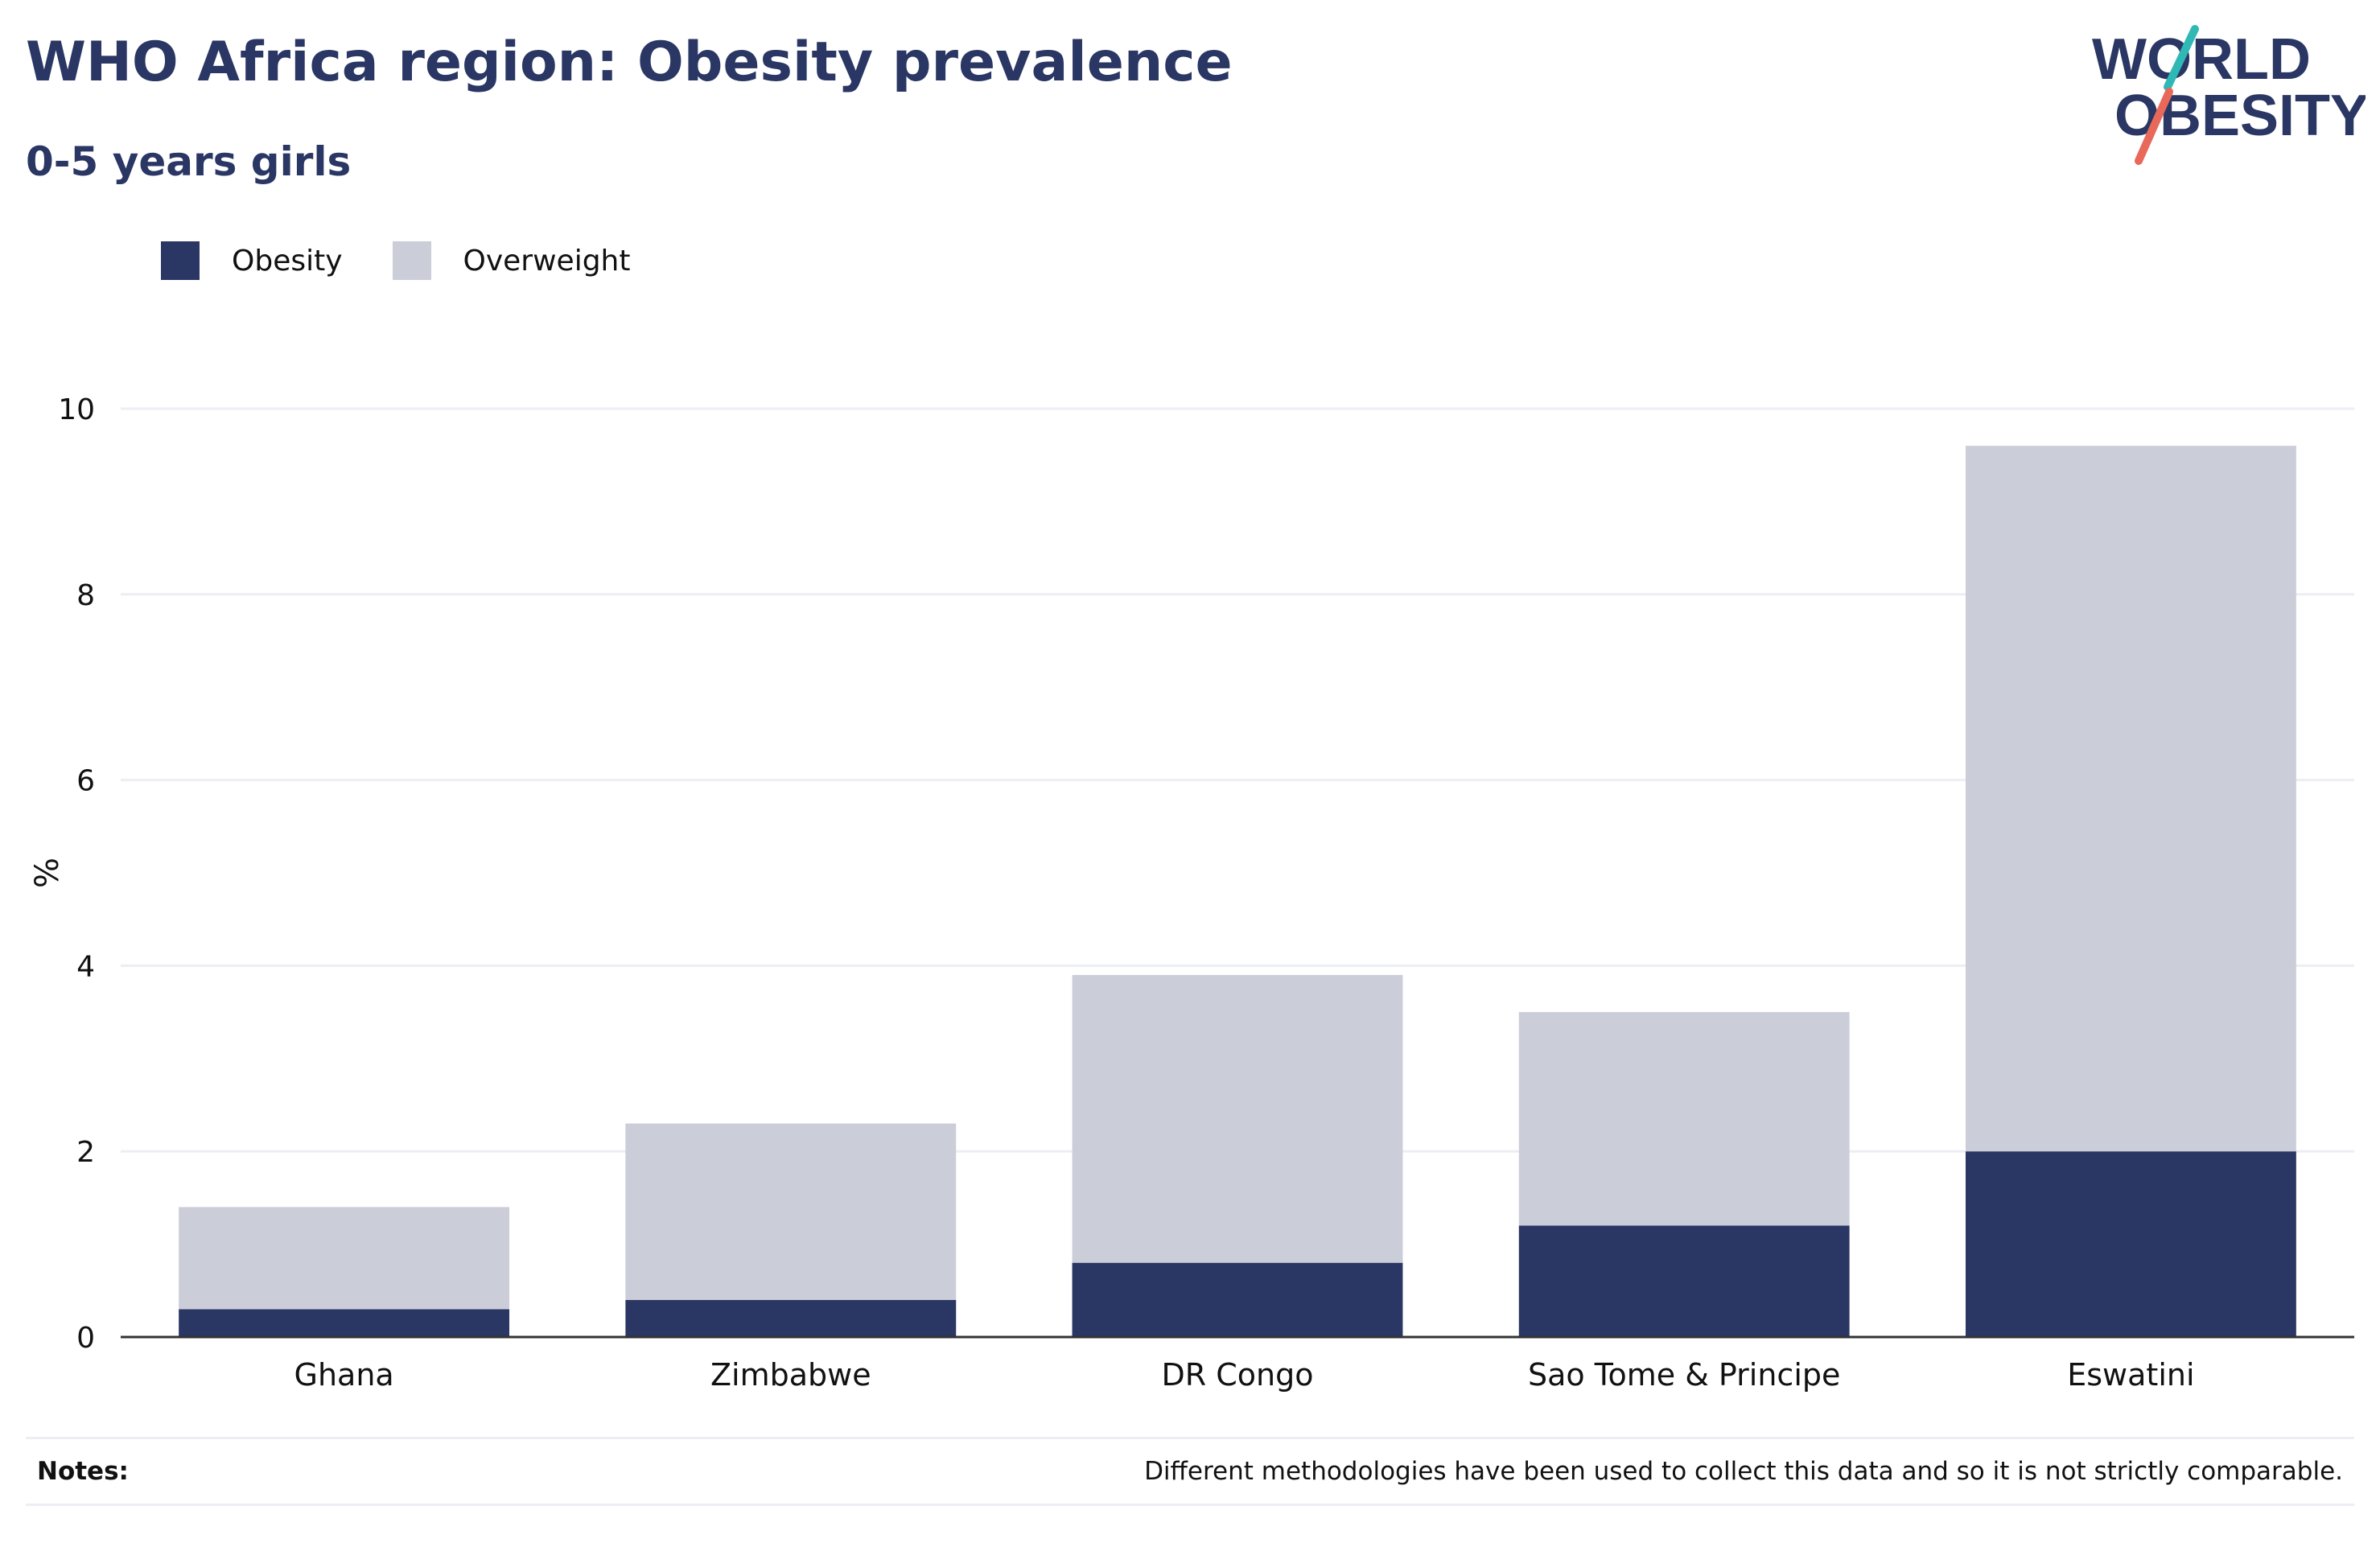 This screenshot has width=2380, height=1547. Describe the element at coordinates (2181, 58) in the screenshot. I see `logo-slash-top` at that location.